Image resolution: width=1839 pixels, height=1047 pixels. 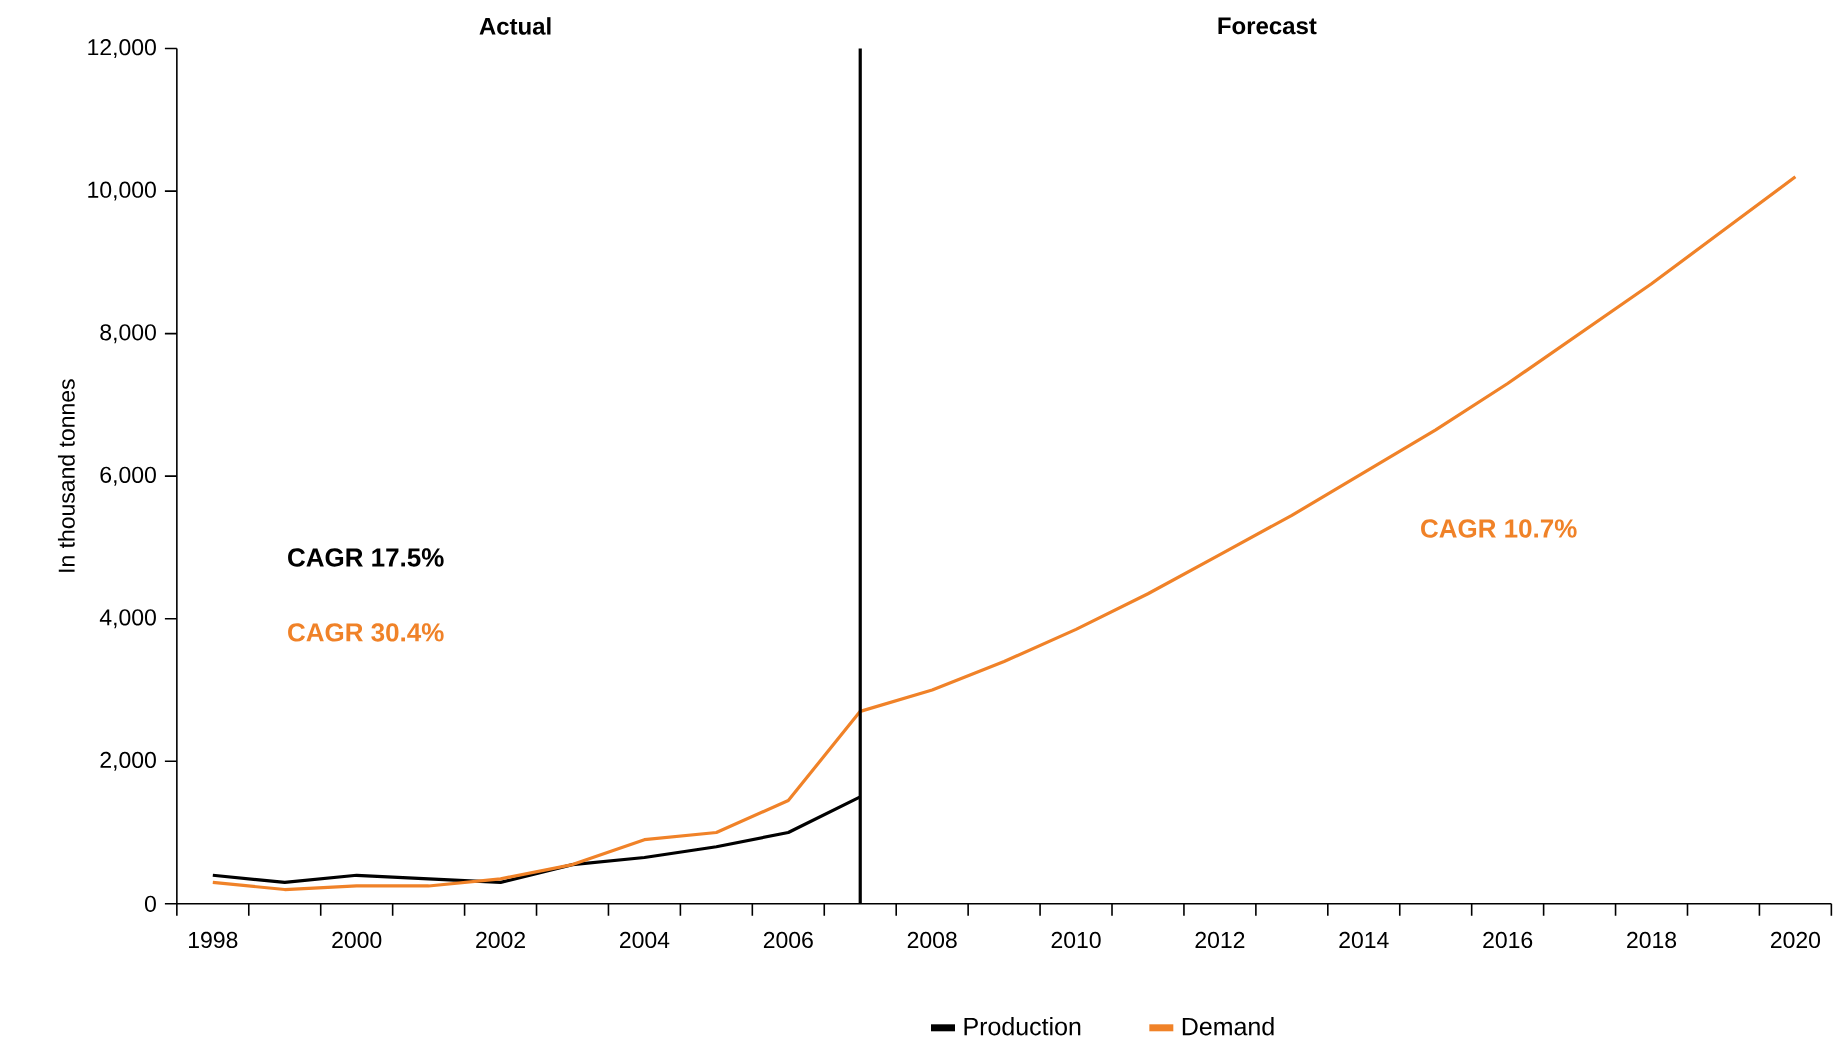 I want to click on annotation: CAGR 10.7%, so click(x=1499, y=528).